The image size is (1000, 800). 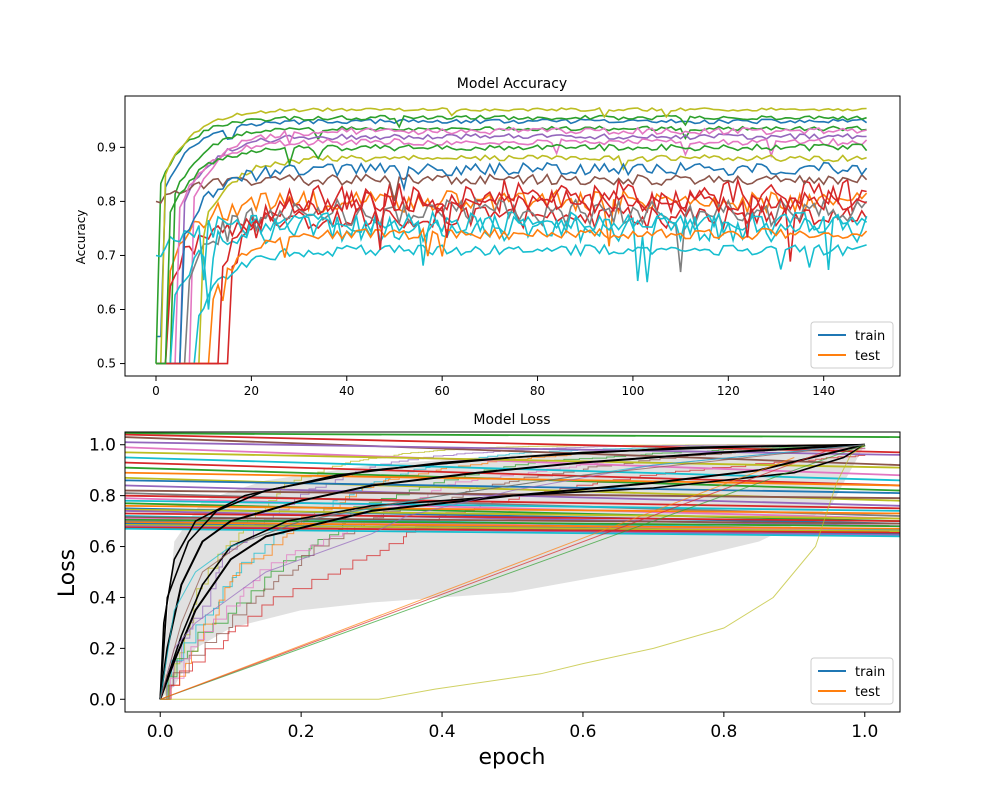 I want to click on accuracy-legend-train: train, so click(x=870, y=336).